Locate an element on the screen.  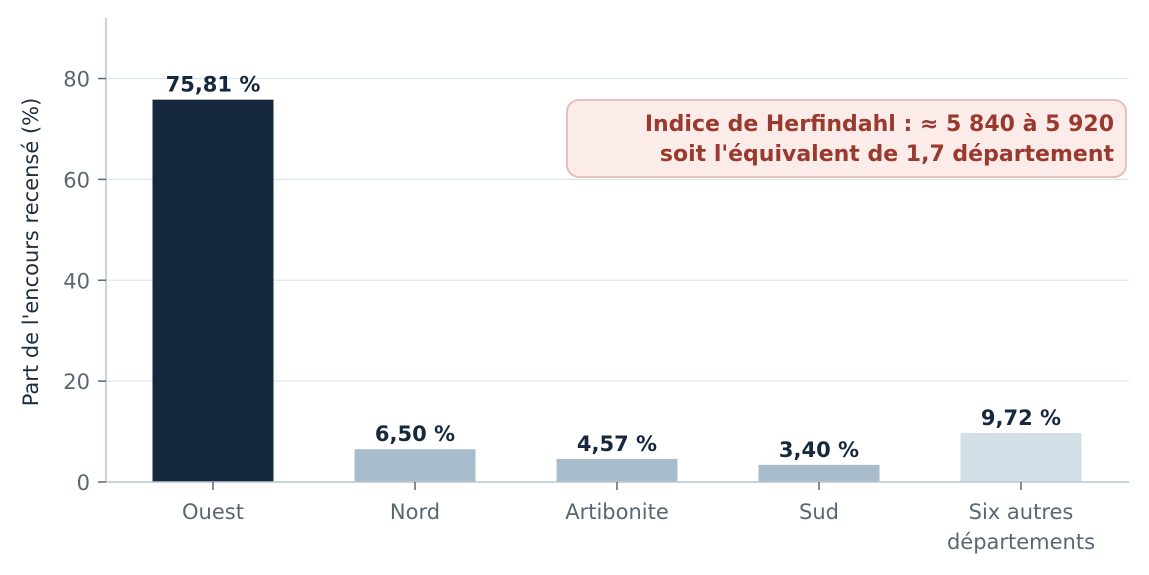
x-tick-label: Nord is located at coordinates (415, 512).